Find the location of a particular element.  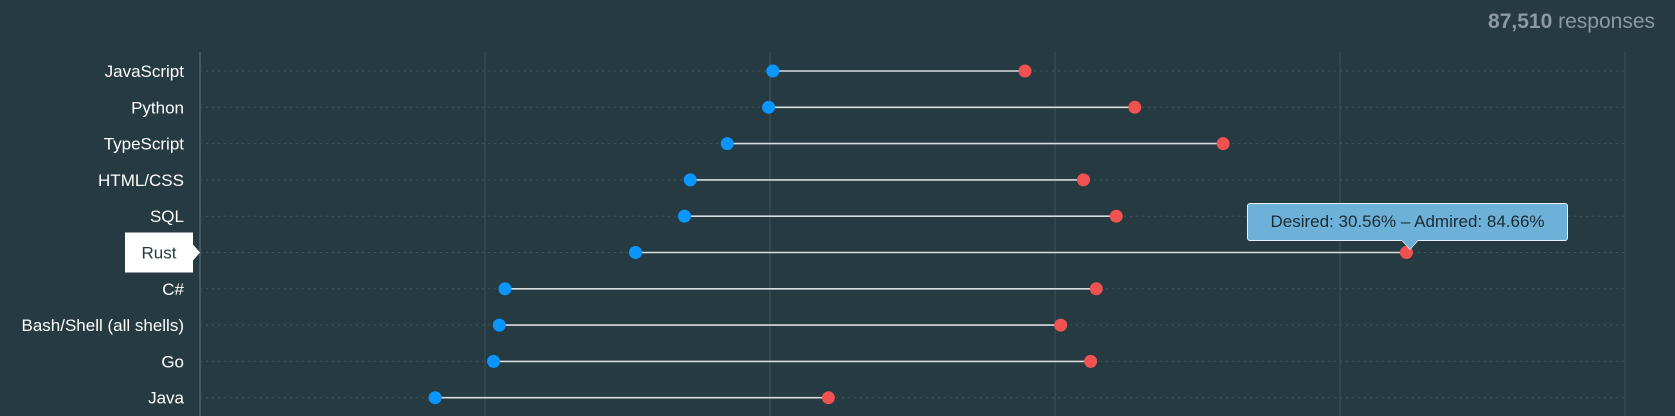

responses-count: 87,510 responses is located at coordinates (1571, 22).